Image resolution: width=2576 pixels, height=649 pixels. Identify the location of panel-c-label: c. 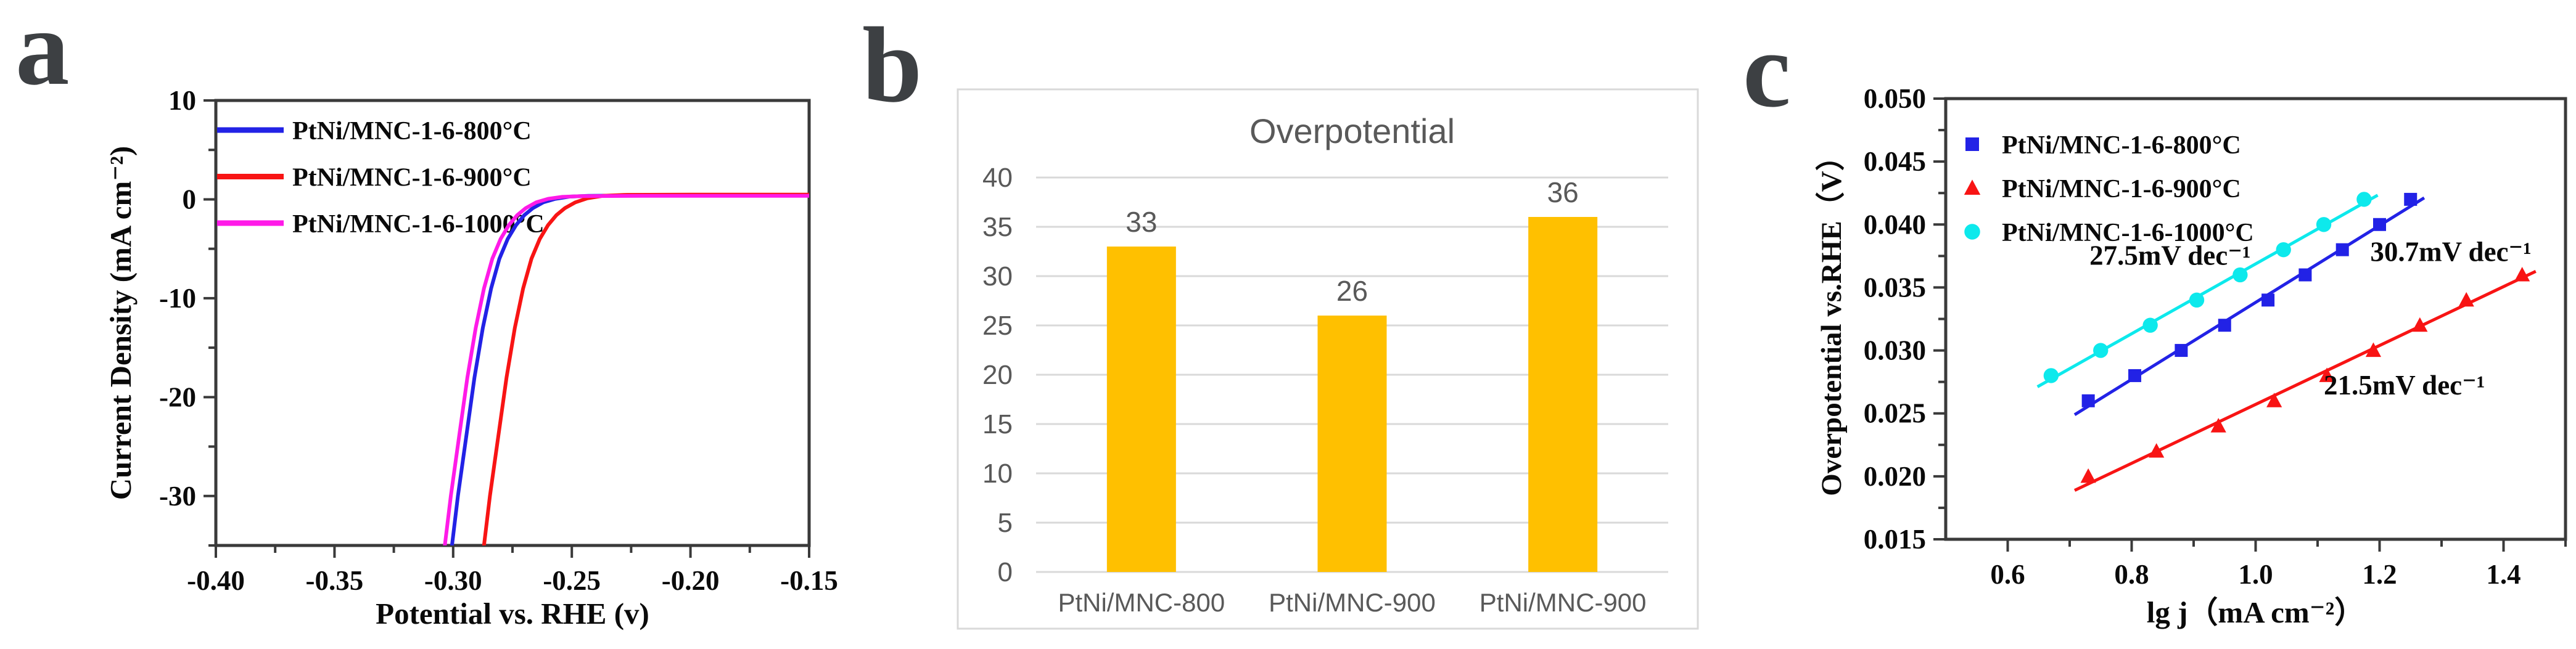
(1767, 69).